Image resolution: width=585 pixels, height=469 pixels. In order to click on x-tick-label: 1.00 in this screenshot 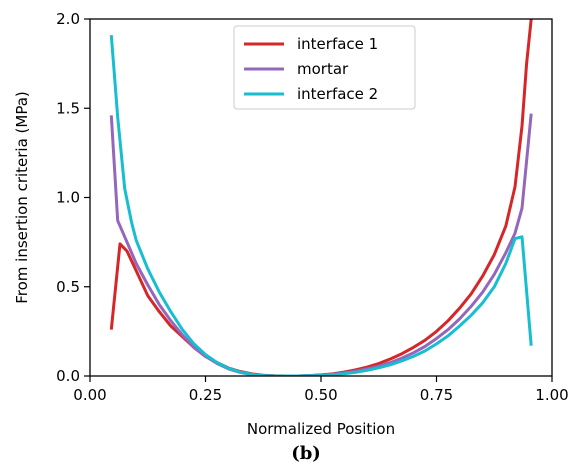, I will do `click(551, 395)`.